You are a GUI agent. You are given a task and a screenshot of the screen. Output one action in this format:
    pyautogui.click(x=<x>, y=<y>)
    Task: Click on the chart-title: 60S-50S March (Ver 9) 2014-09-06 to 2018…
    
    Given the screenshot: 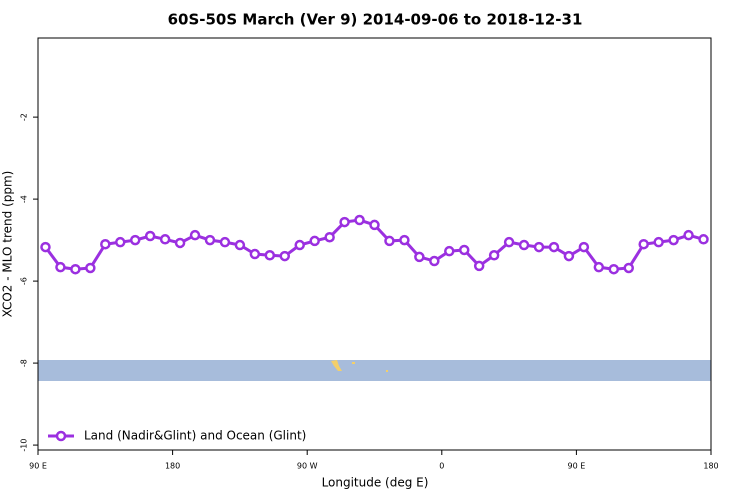 What is the action you would take?
    pyautogui.click(x=375, y=20)
    